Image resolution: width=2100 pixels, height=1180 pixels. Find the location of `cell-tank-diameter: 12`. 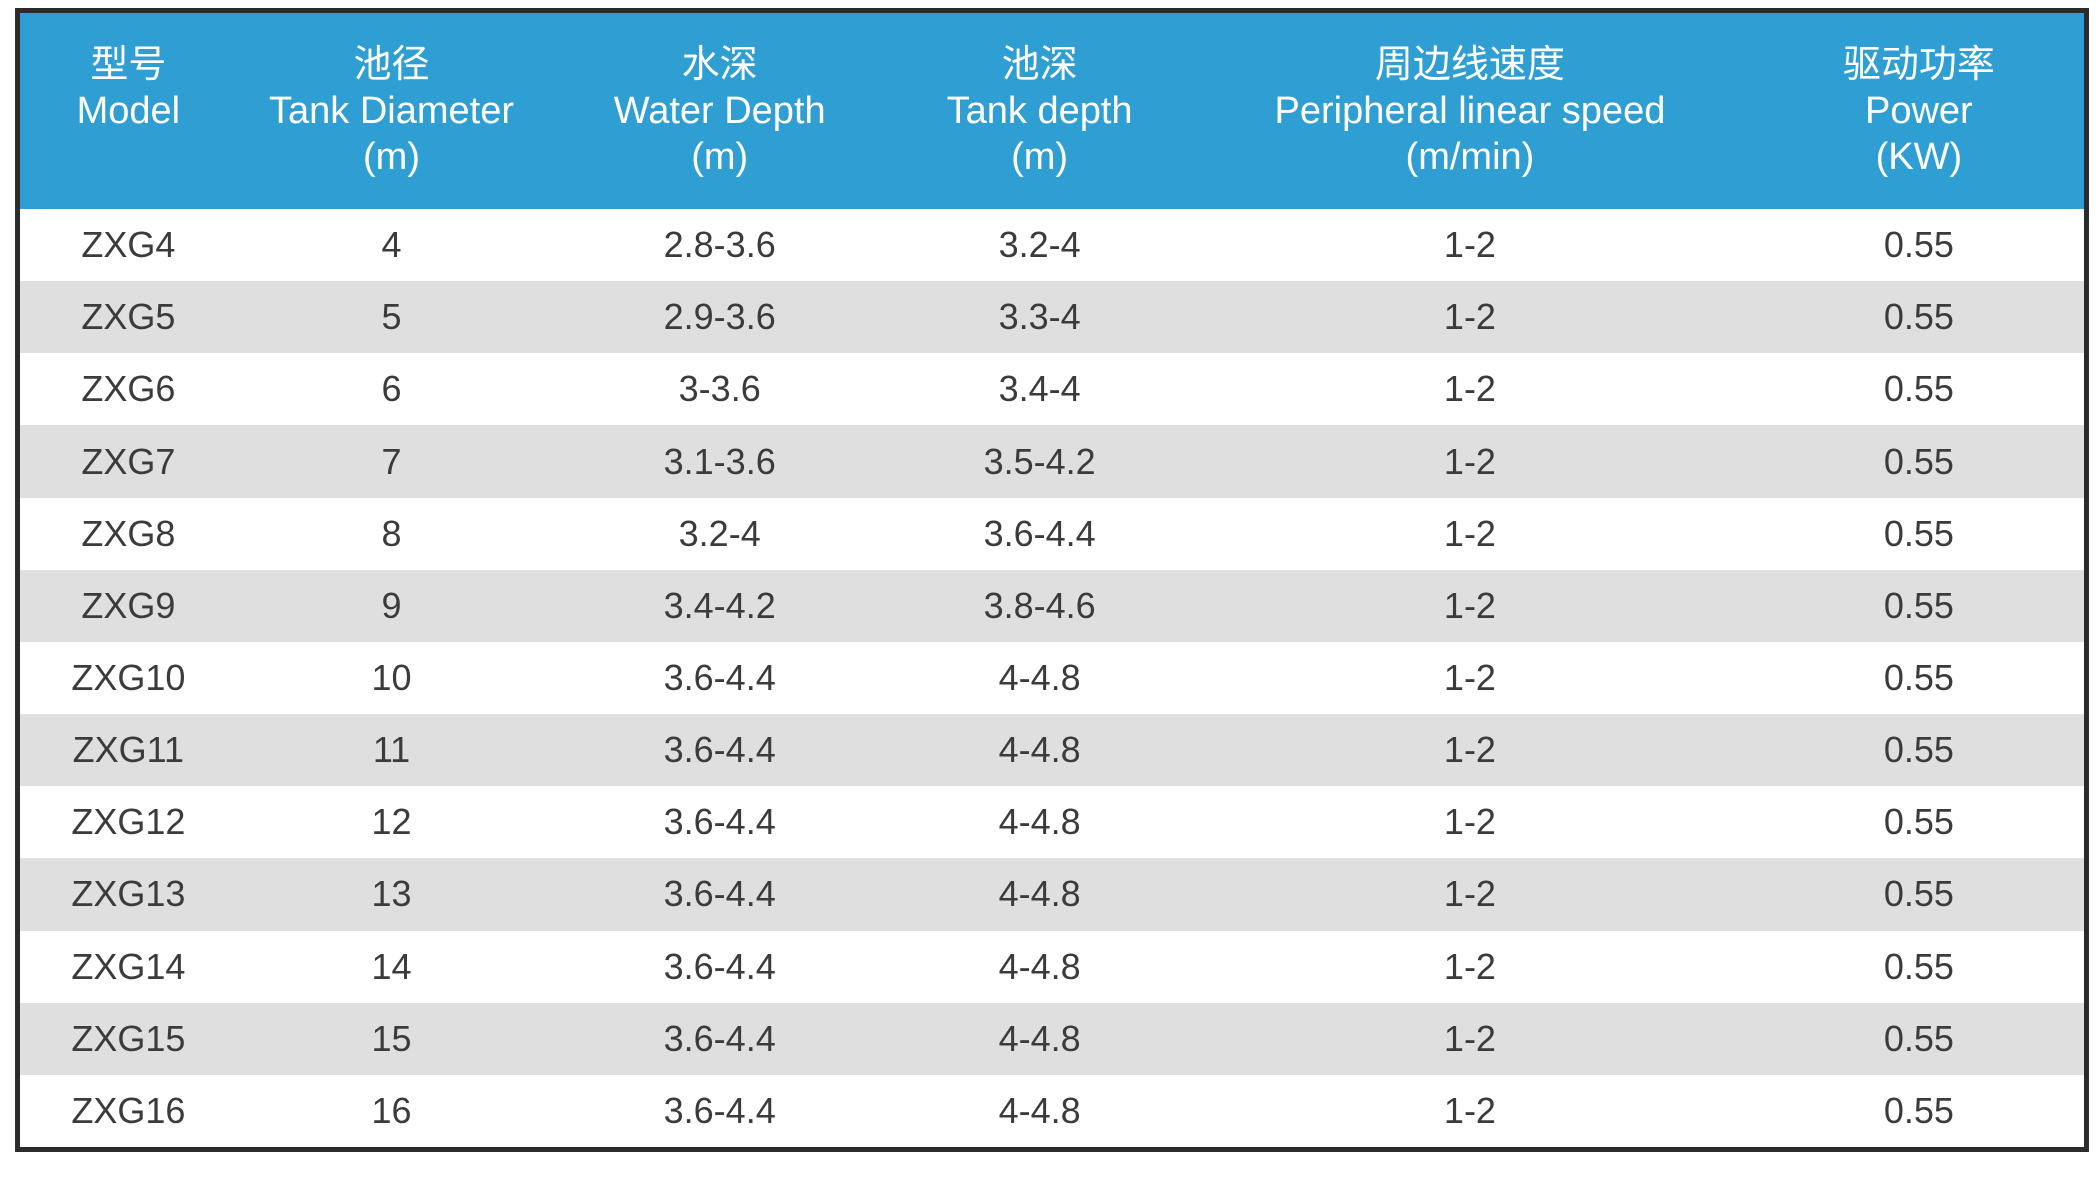

cell-tank-diameter: 12 is located at coordinates (391, 822).